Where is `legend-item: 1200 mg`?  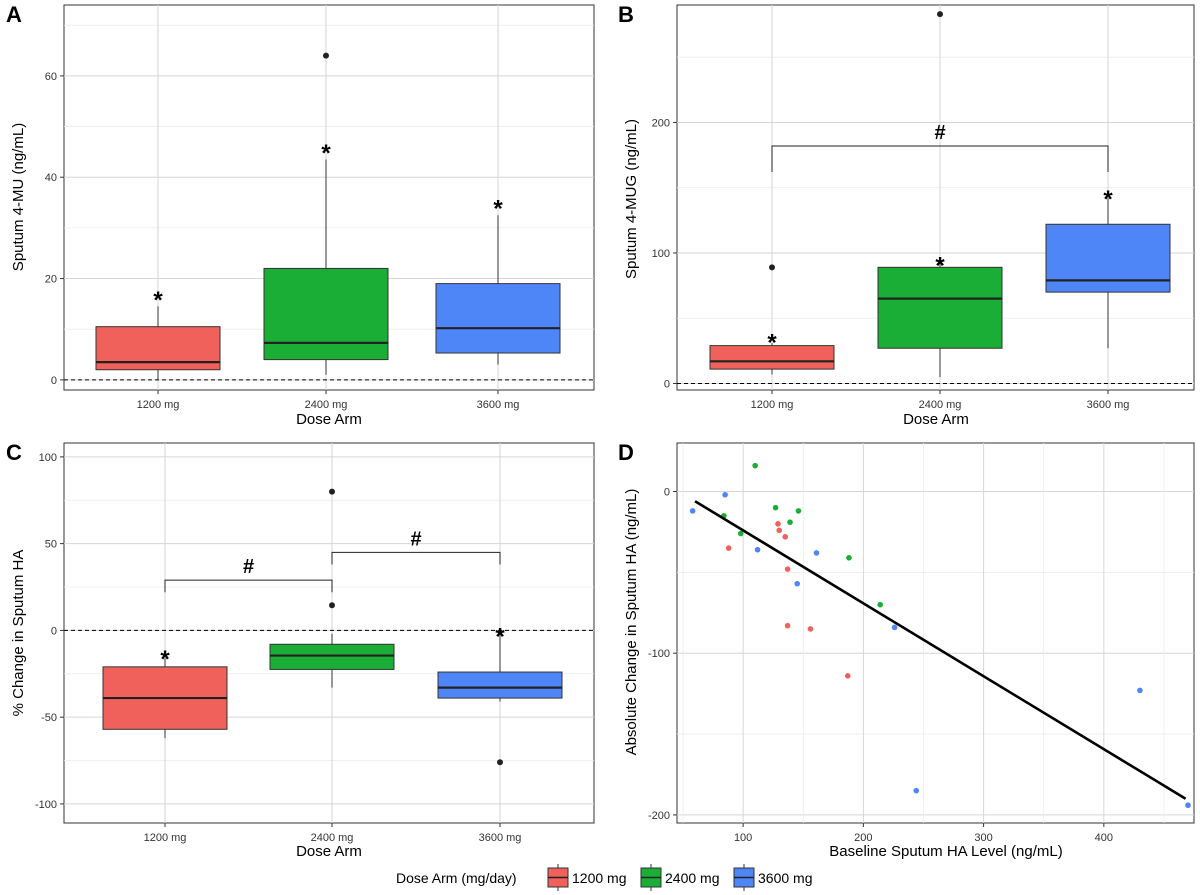
legend-item: 1200 mg is located at coordinates (586, 877).